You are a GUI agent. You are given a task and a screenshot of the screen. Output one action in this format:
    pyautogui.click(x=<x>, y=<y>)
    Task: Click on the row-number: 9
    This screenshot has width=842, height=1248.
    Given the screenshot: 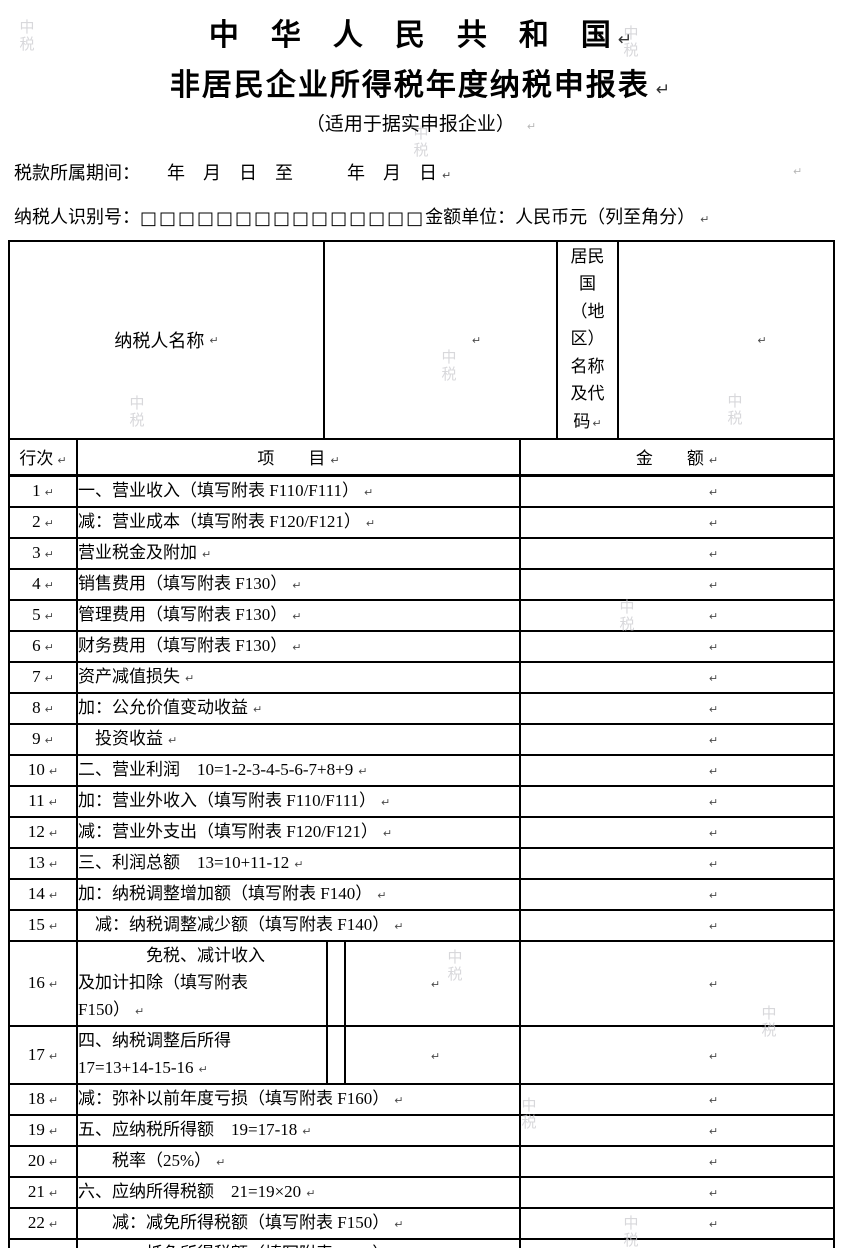 What is the action you would take?
    pyautogui.click(x=36, y=738)
    